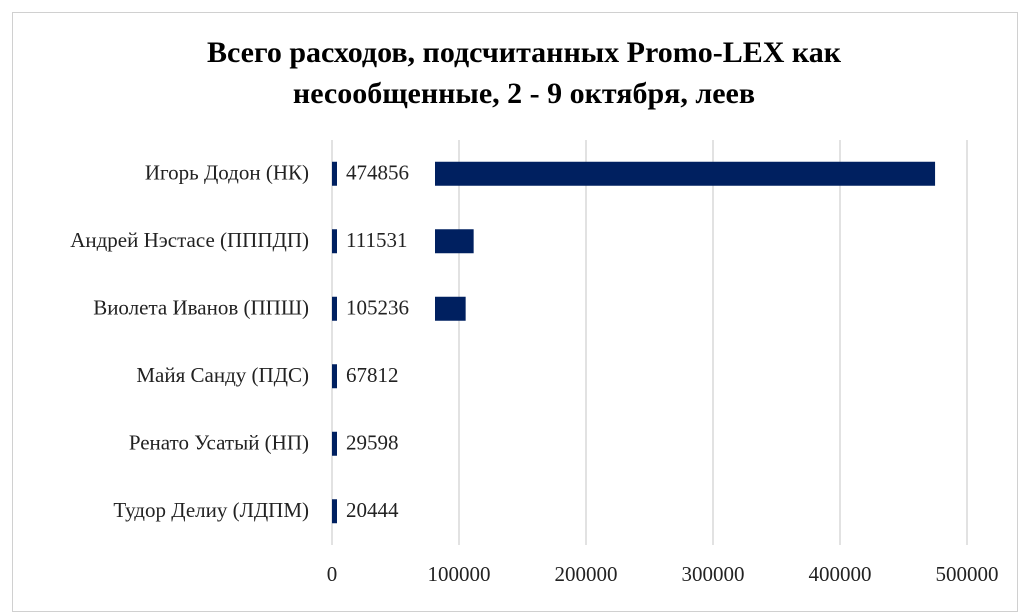 This screenshot has width=1025, height=612. I want to click on value-label: 67812, so click(372, 375).